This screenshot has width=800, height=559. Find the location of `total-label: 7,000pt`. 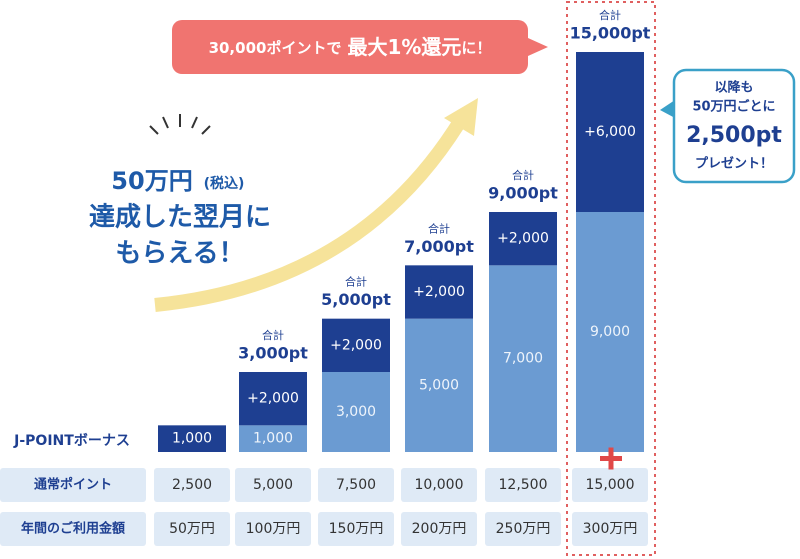

total-label: 7,000pt is located at coordinates (439, 246).